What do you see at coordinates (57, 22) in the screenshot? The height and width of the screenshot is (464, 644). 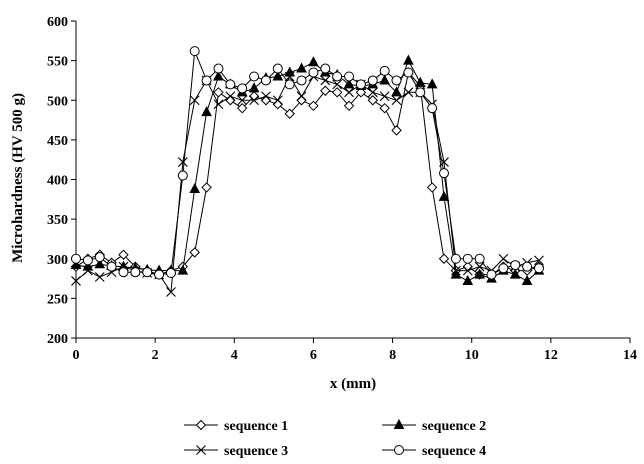 I see `y-tick-label: 600` at bounding box center [57, 22].